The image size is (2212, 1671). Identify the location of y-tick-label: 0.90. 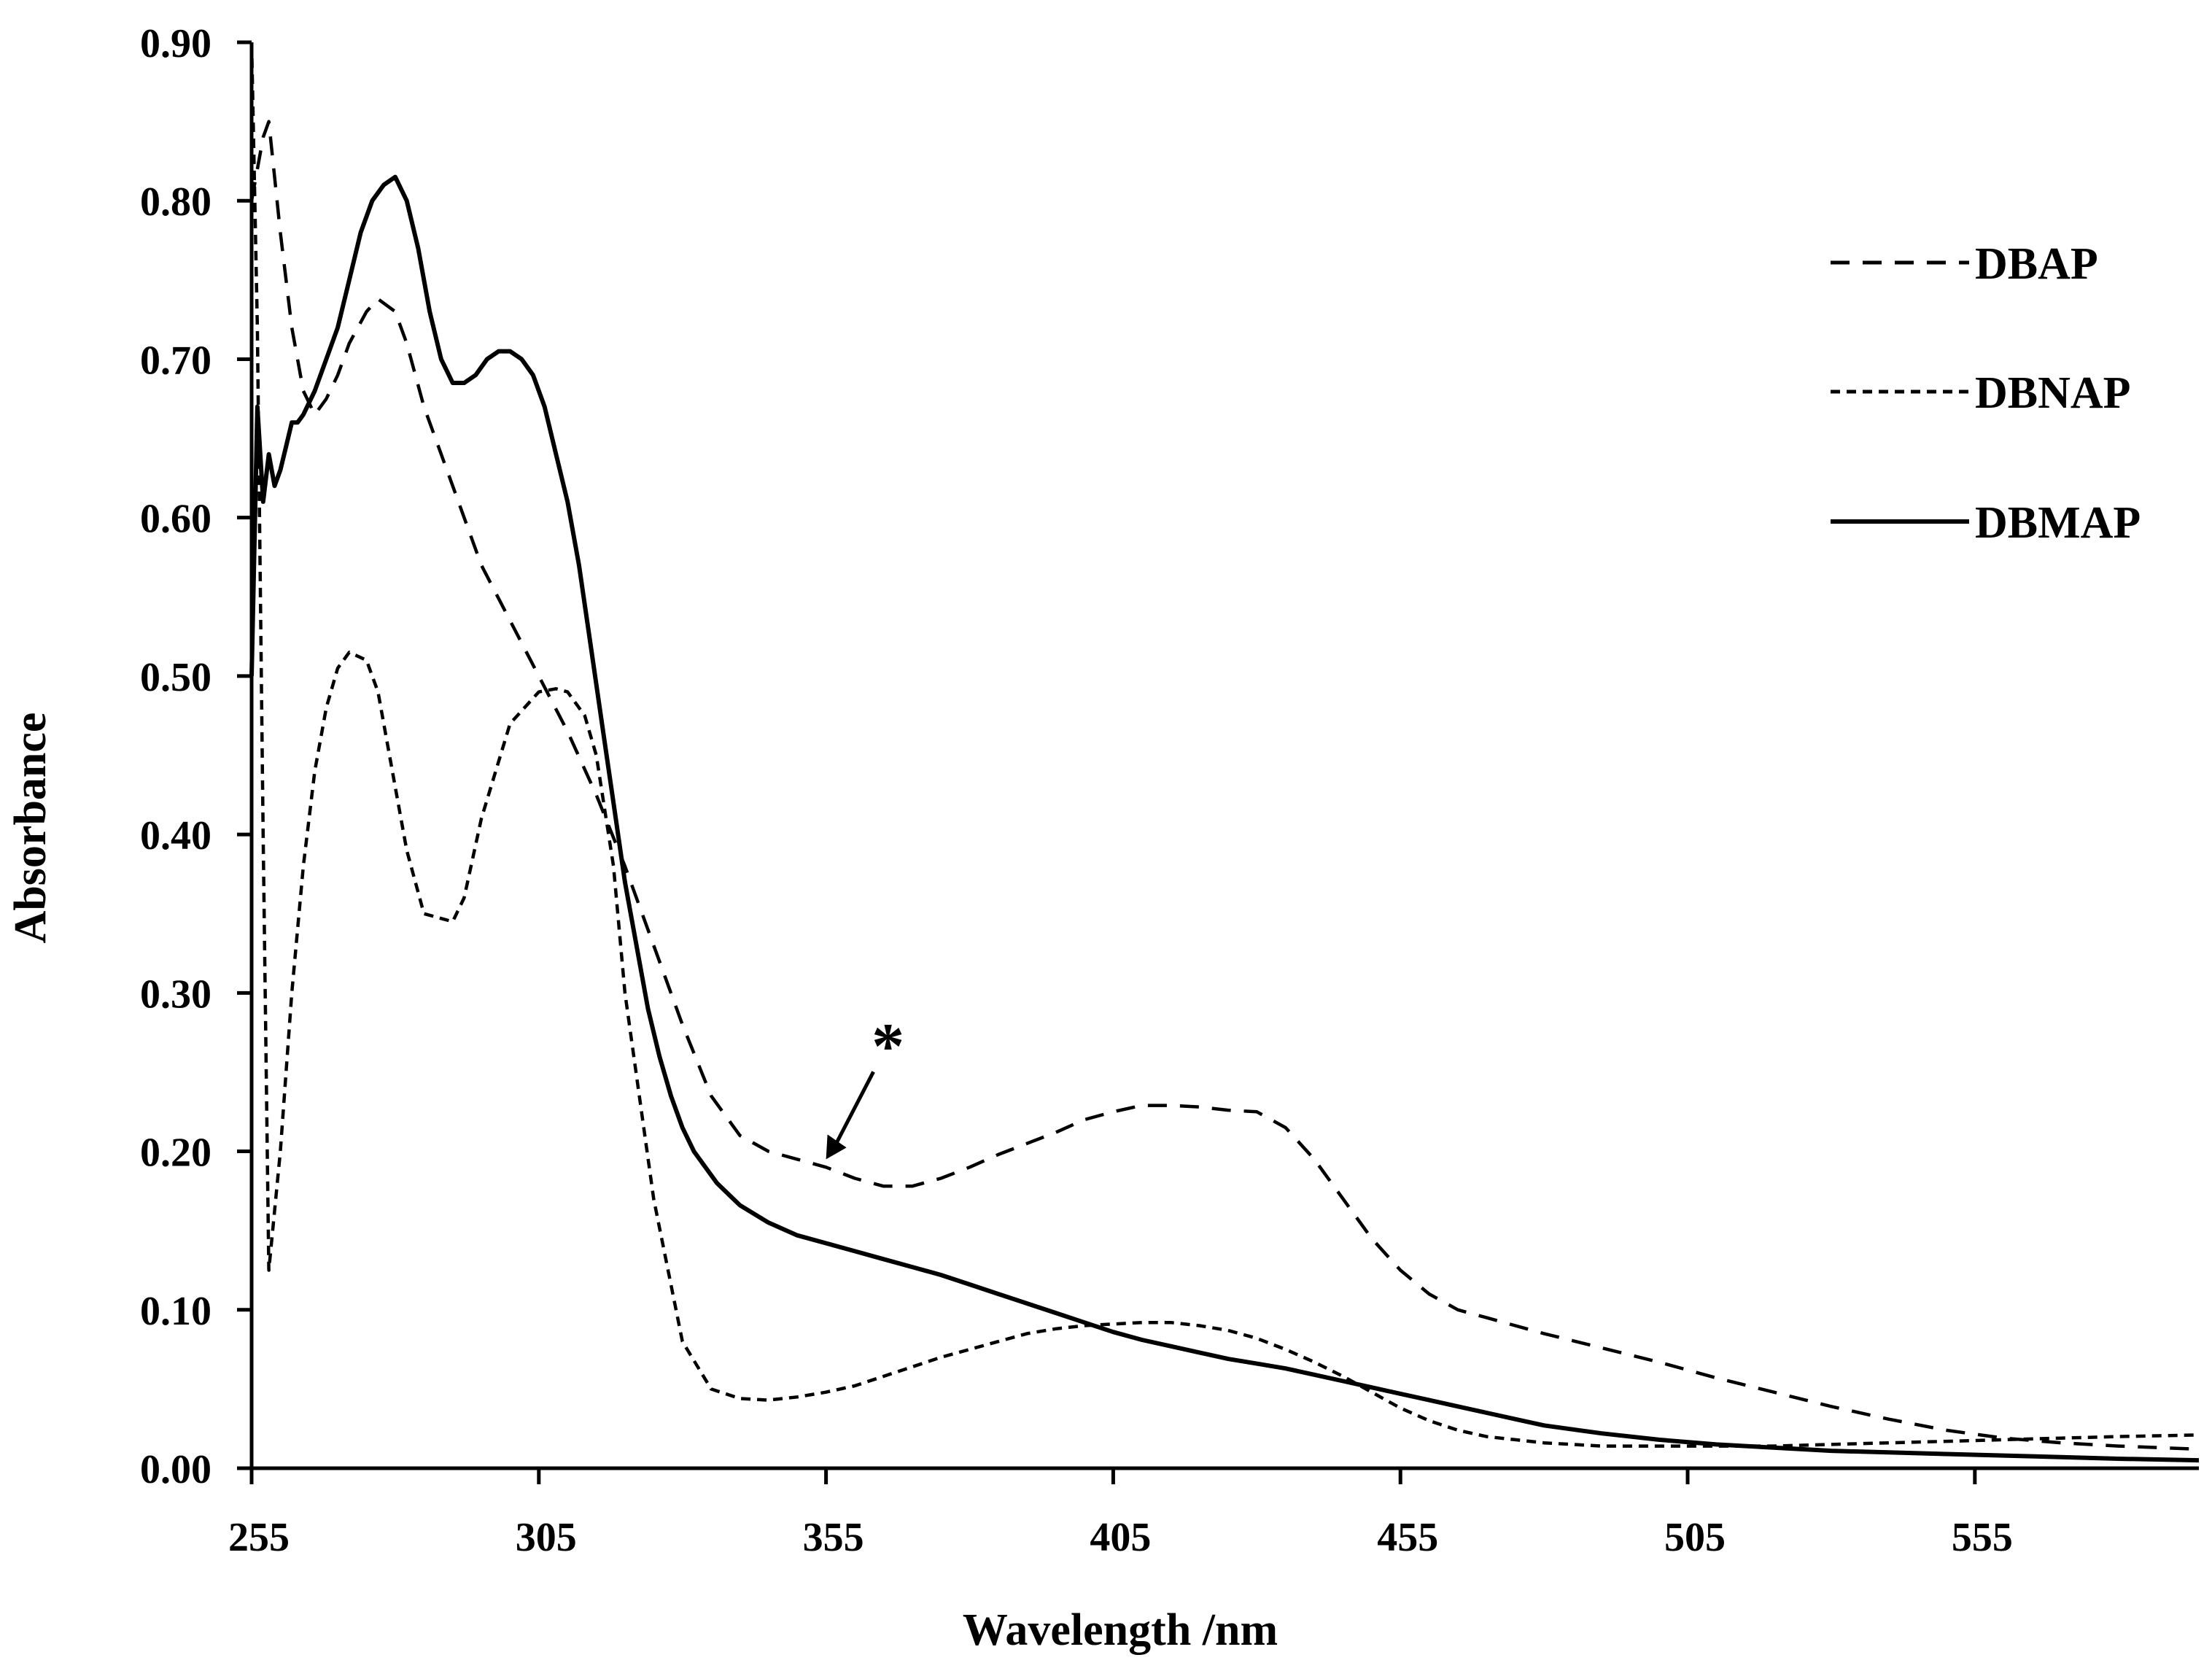
(176, 43).